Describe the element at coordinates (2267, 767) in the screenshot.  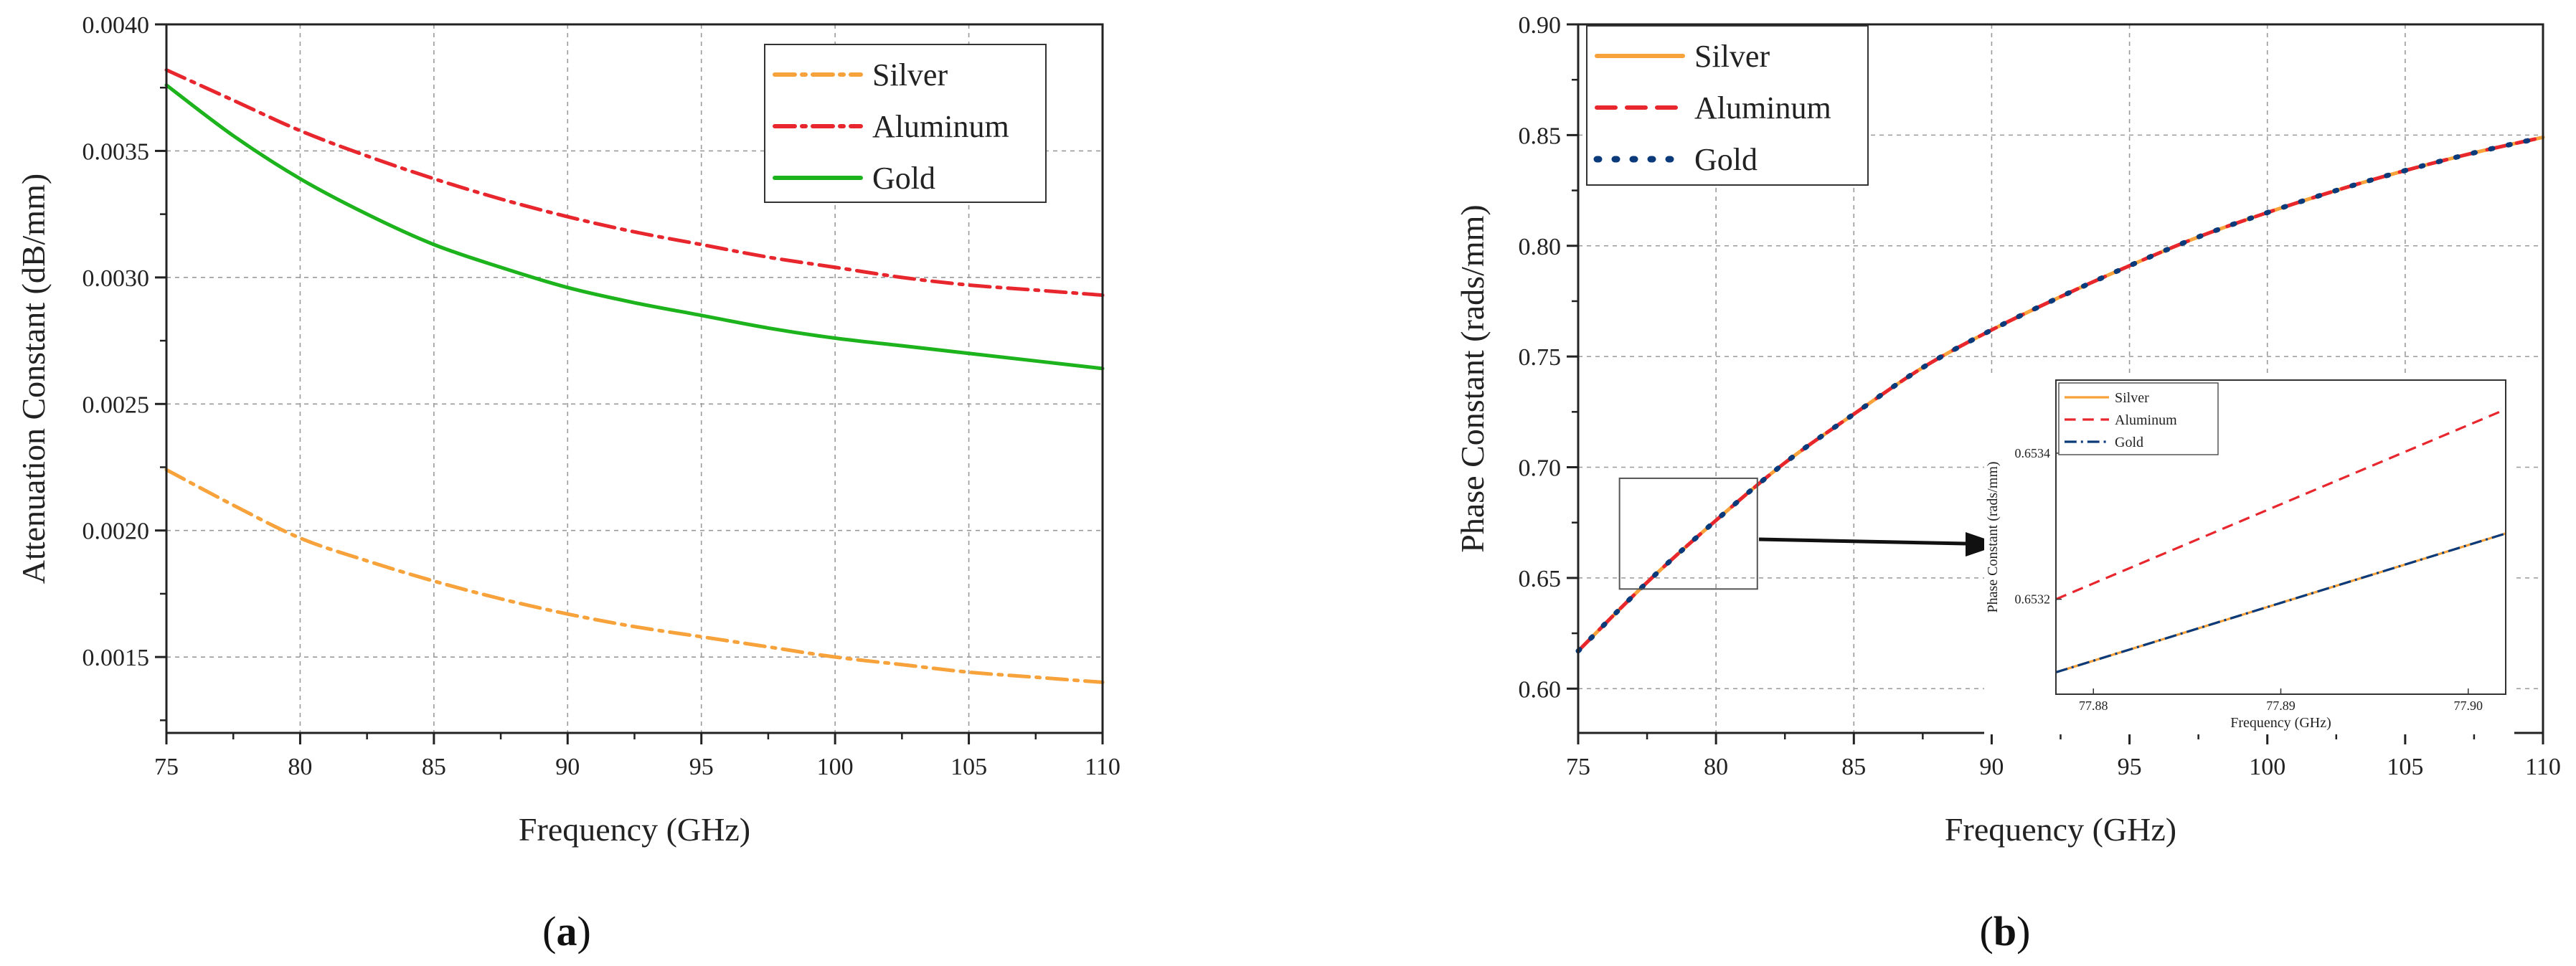
I see `b-x-tick-label: 100` at that location.